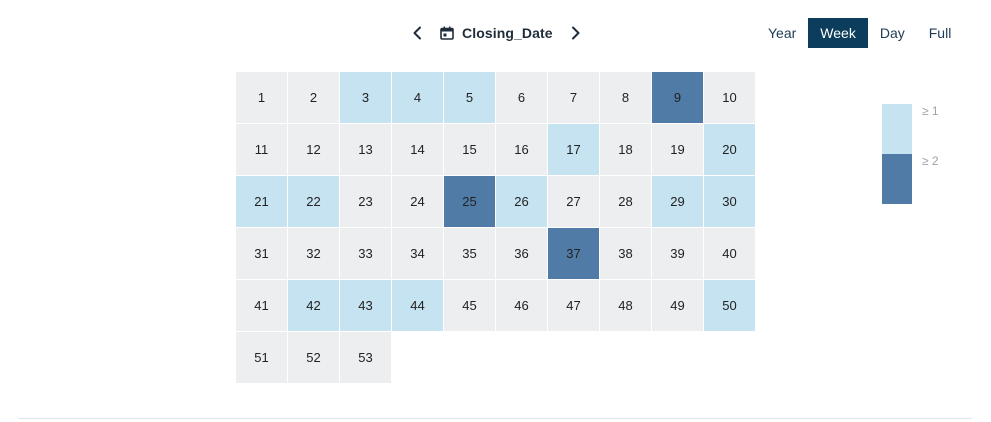 The width and height of the screenshot is (991, 422). Describe the element at coordinates (677, 305) in the screenshot. I see `week-cell-49: 49` at that location.